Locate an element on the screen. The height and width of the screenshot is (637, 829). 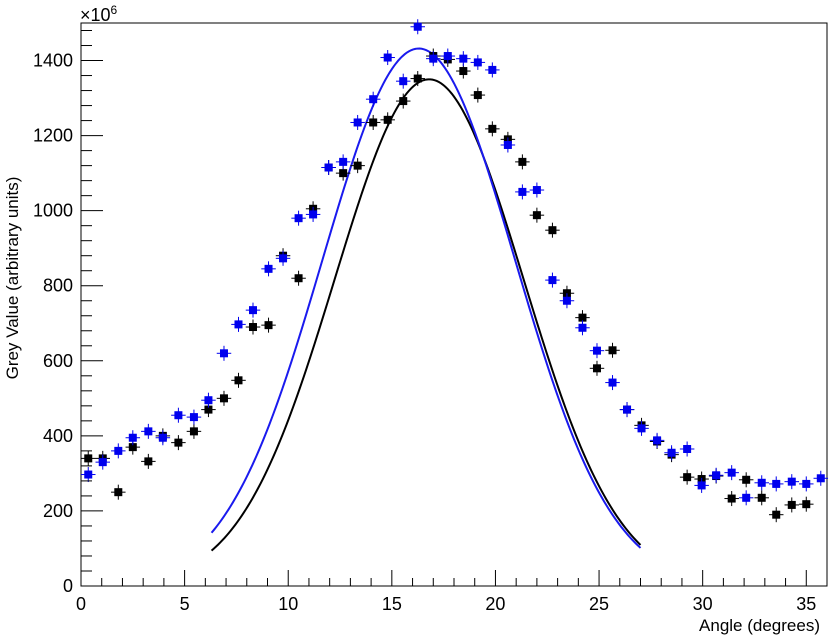
y-tick-label: 400 is located at coordinates (58, 436).